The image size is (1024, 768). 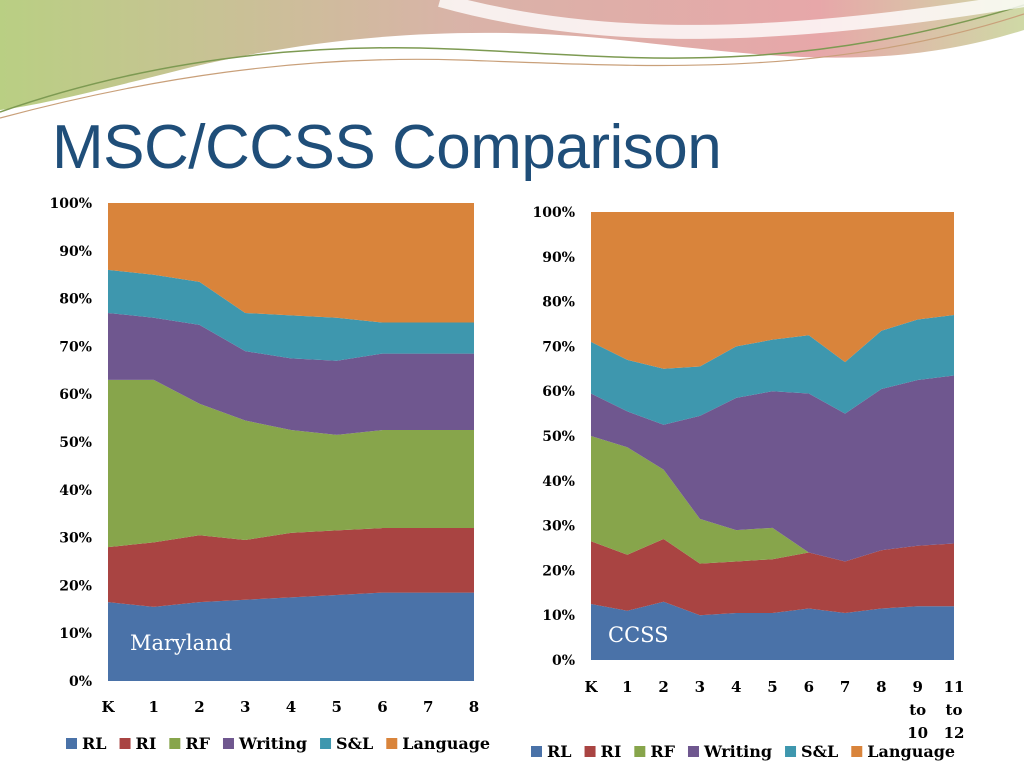 I want to click on panel-label: Maryland, so click(x=181, y=643).